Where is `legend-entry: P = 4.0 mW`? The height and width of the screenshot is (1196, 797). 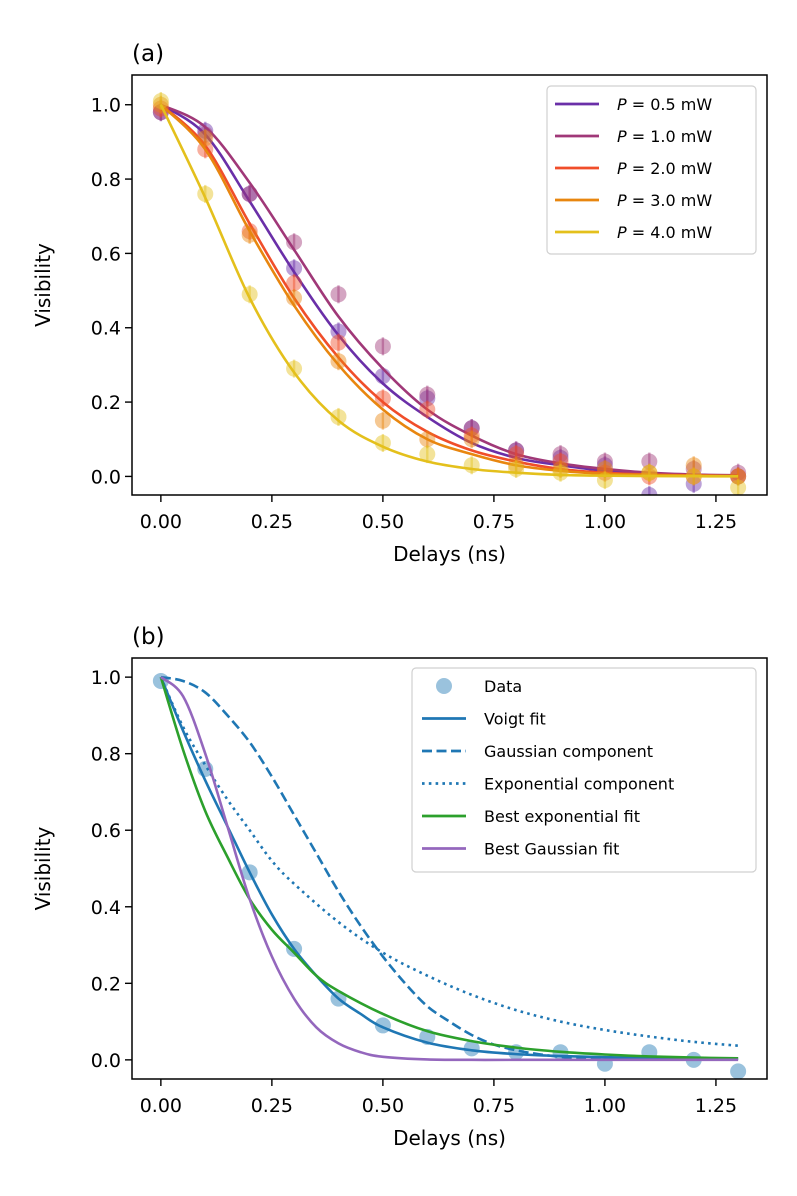 legend-entry: P = 4.0 mW is located at coordinates (664, 232).